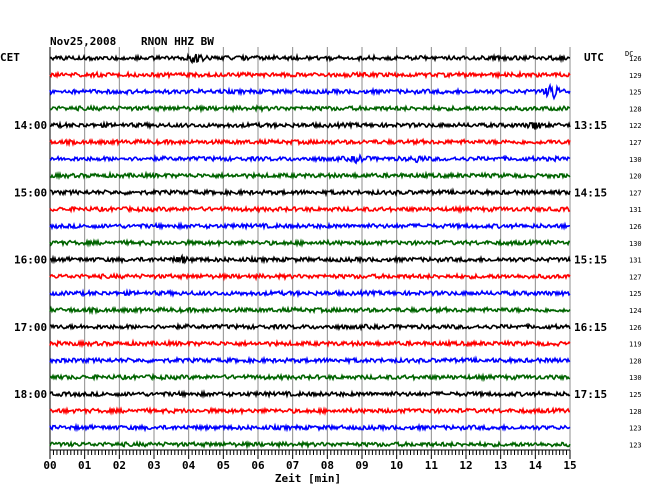 The image size is (650, 494). Describe the element at coordinates (590, 125) in the screenshot. I see `right-time-label: 13:15` at that location.